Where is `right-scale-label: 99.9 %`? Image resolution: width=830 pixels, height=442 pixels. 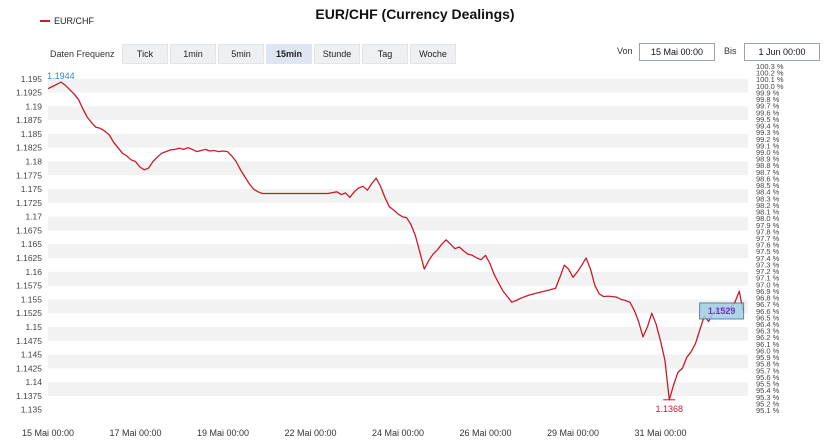 right-scale-label: 99.9 % is located at coordinates (768, 92).